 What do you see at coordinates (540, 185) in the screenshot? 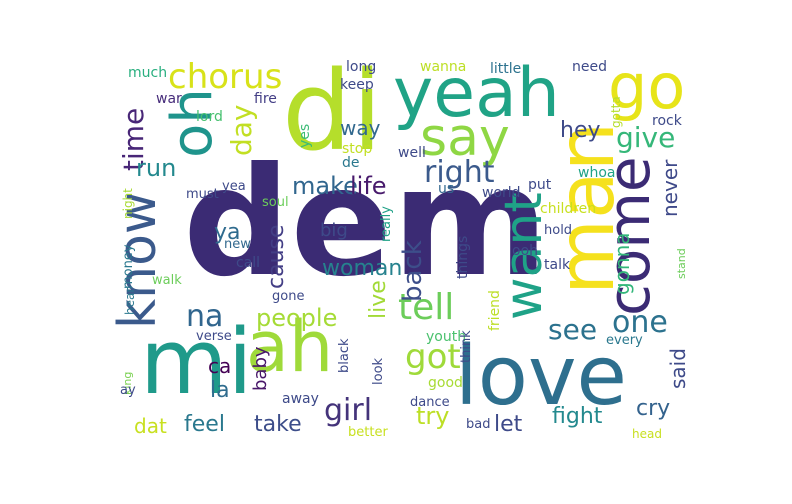
I see `cloud-word: put` at bounding box center [540, 185].